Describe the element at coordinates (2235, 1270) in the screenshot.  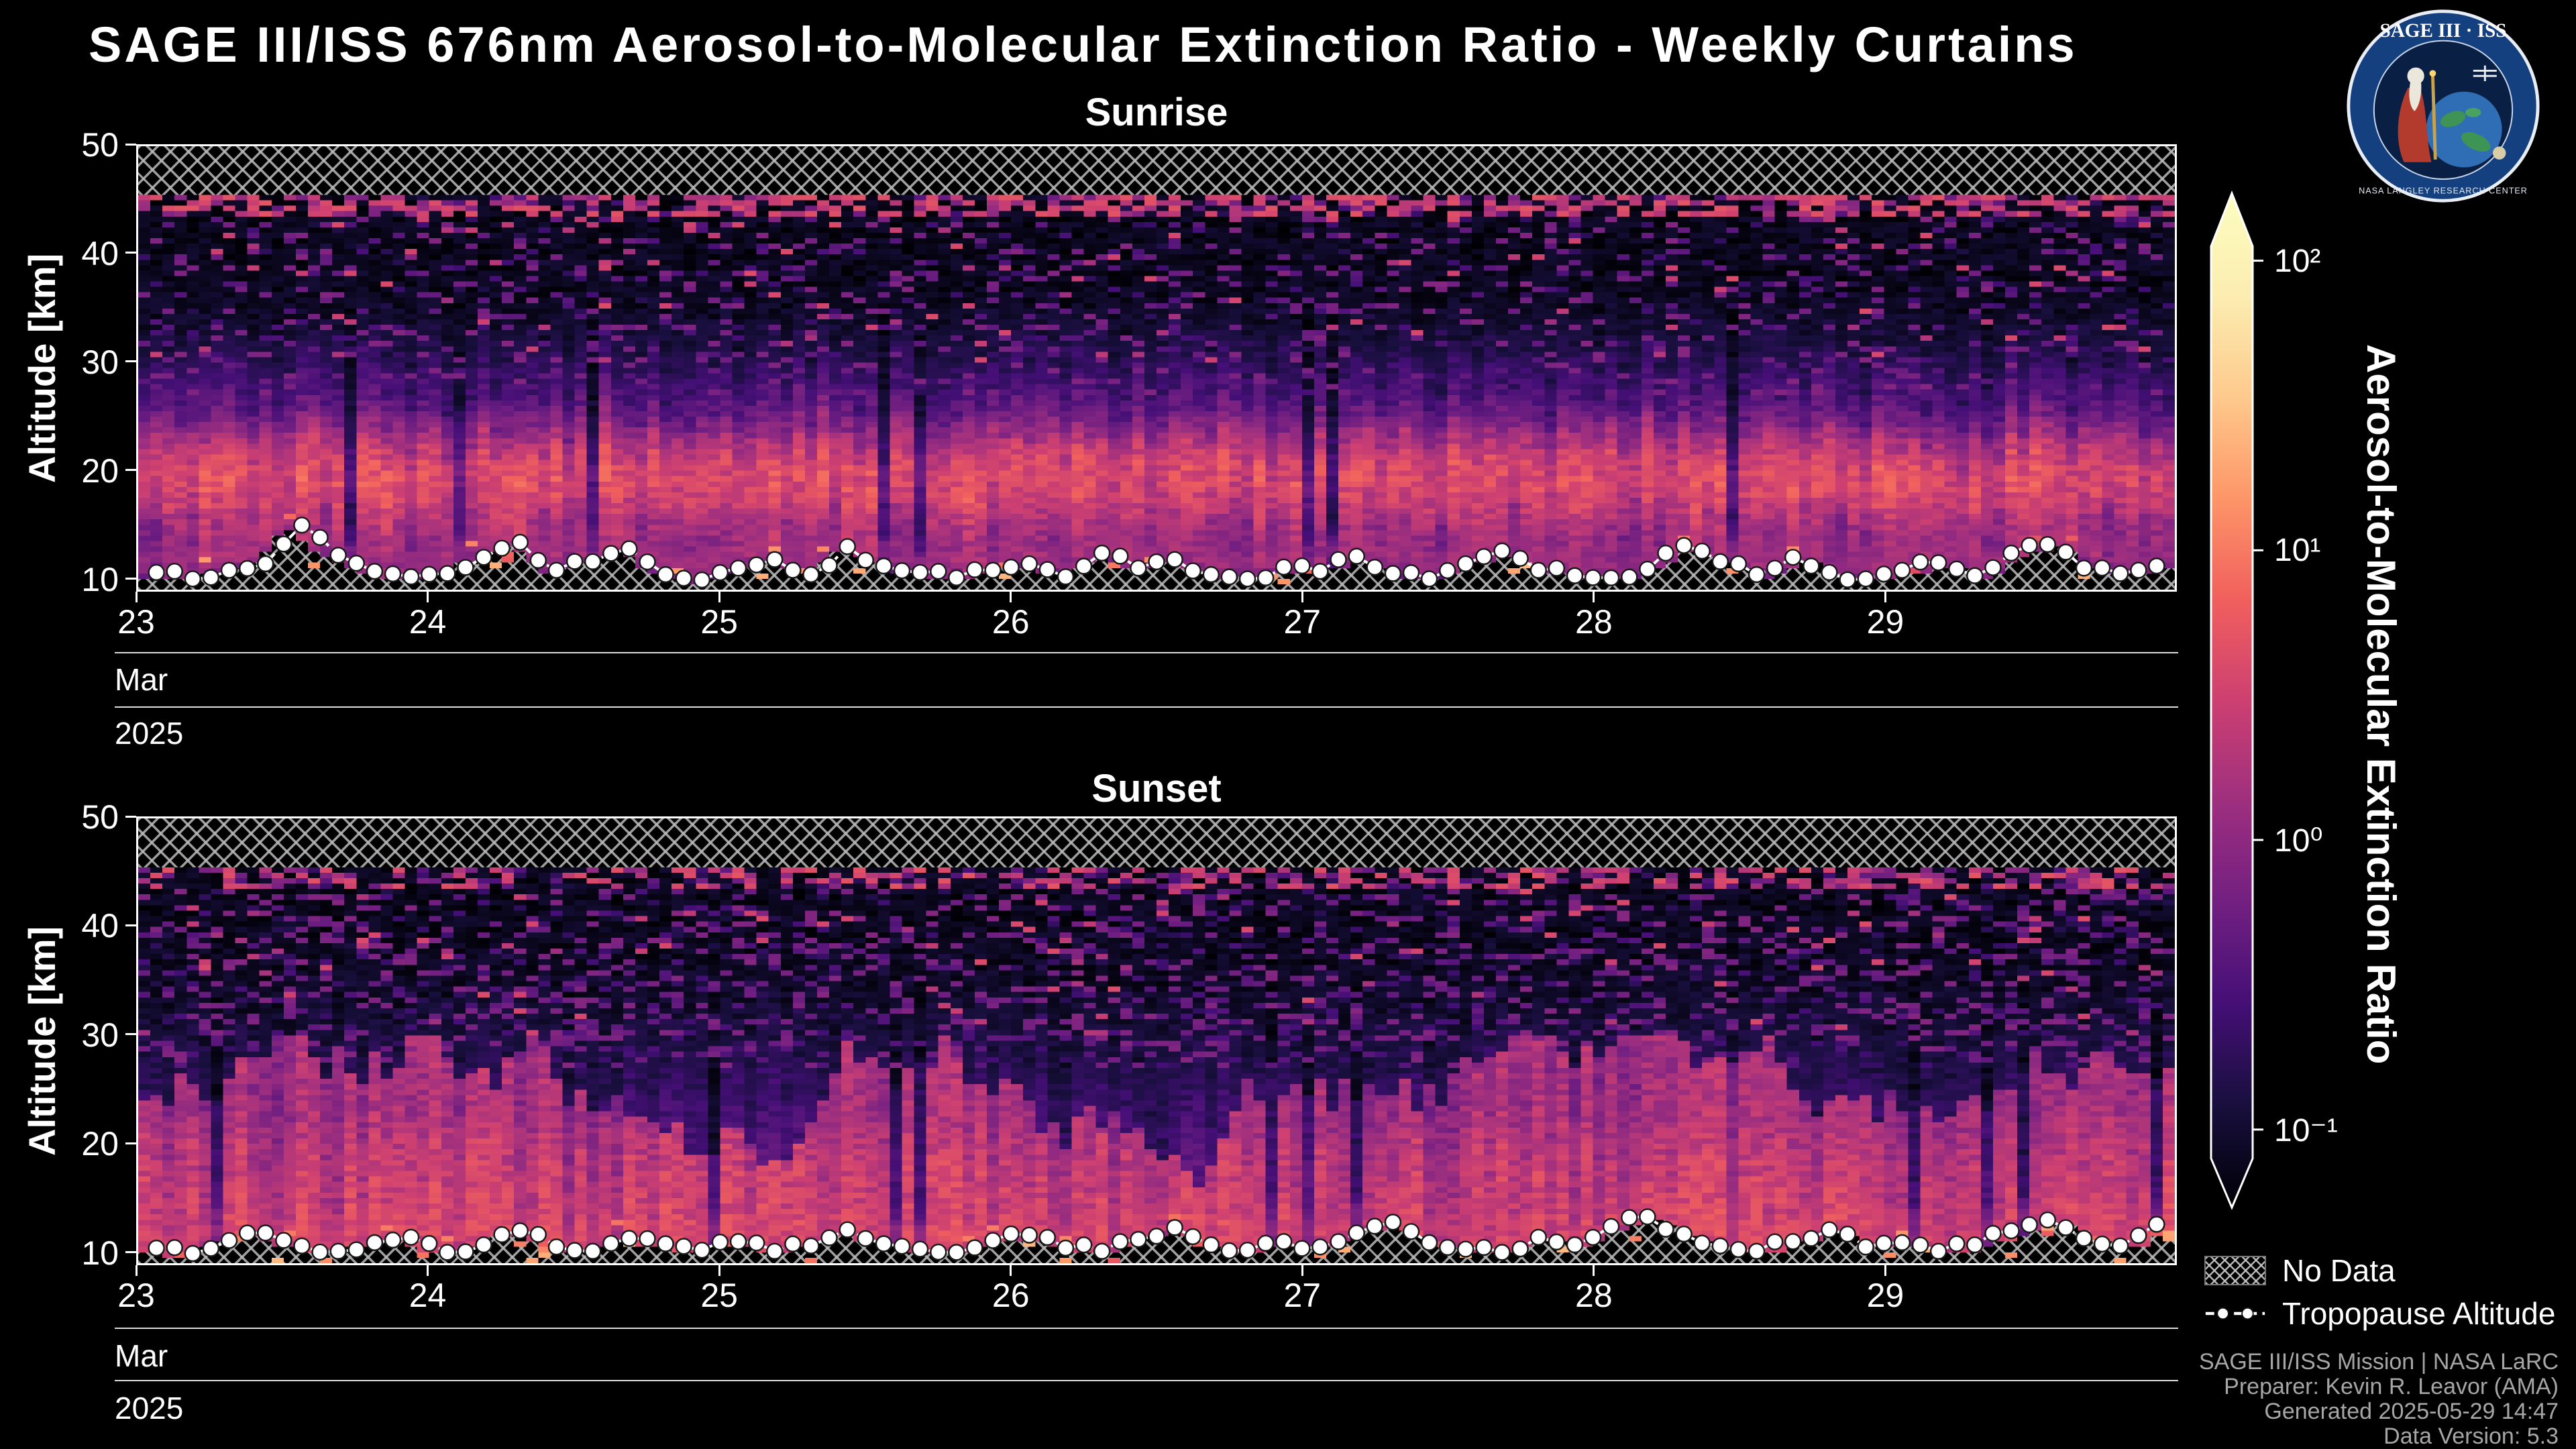
I see `no-data-swatch-icon` at that location.